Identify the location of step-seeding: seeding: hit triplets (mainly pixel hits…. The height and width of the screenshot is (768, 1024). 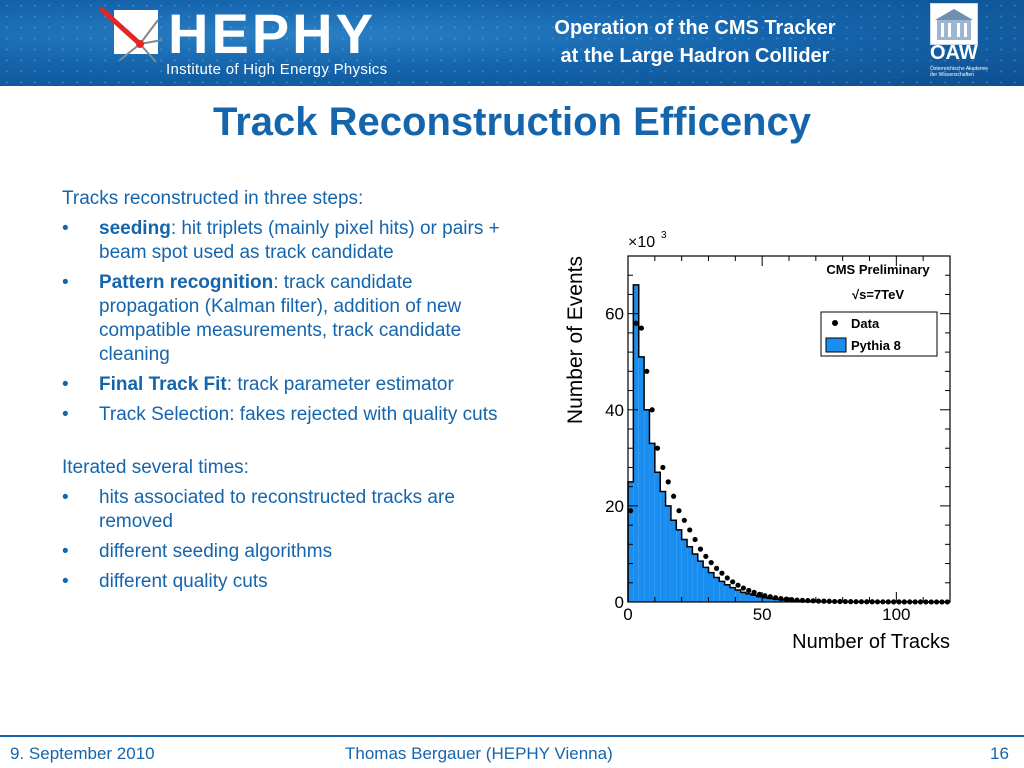
(282, 241).